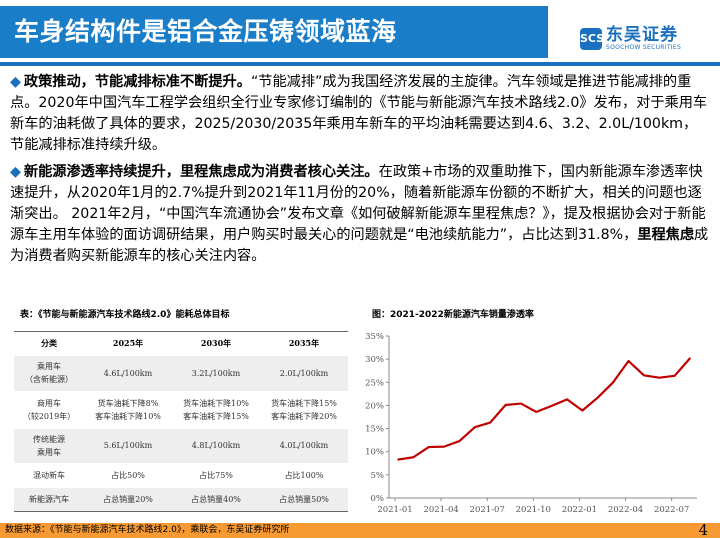  What do you see at coordinates (216, 409) in the screenshot?
I see `table-cell: 货车油耗下降10% 客车油耗下降15%` at bounding box center [216, 409].